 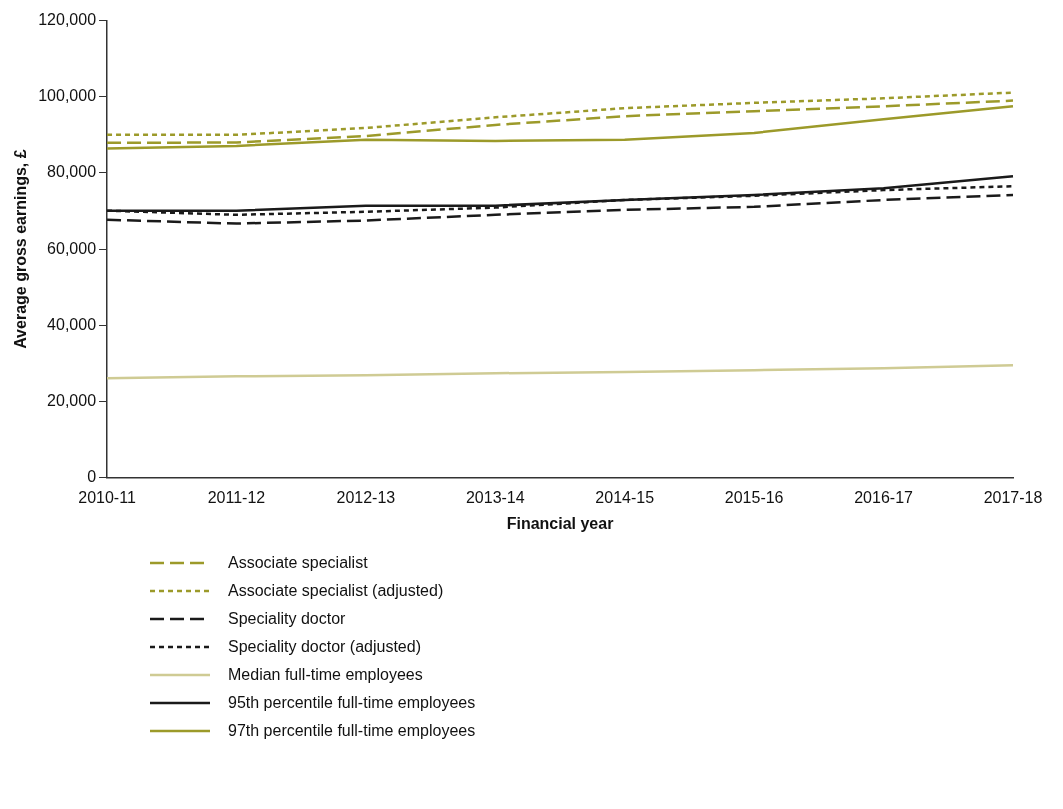 What do you see at coordinates (287, 619) in the screenshot?
I see `legend-label: Speciality doctor` at bounding box center [287, 619].